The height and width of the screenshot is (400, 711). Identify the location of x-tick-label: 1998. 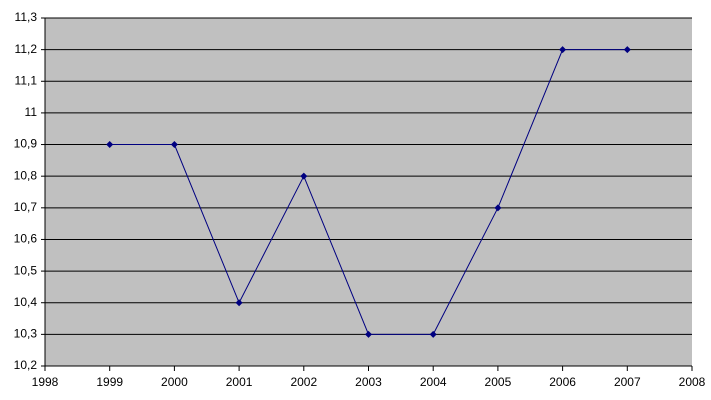
(45, 382).